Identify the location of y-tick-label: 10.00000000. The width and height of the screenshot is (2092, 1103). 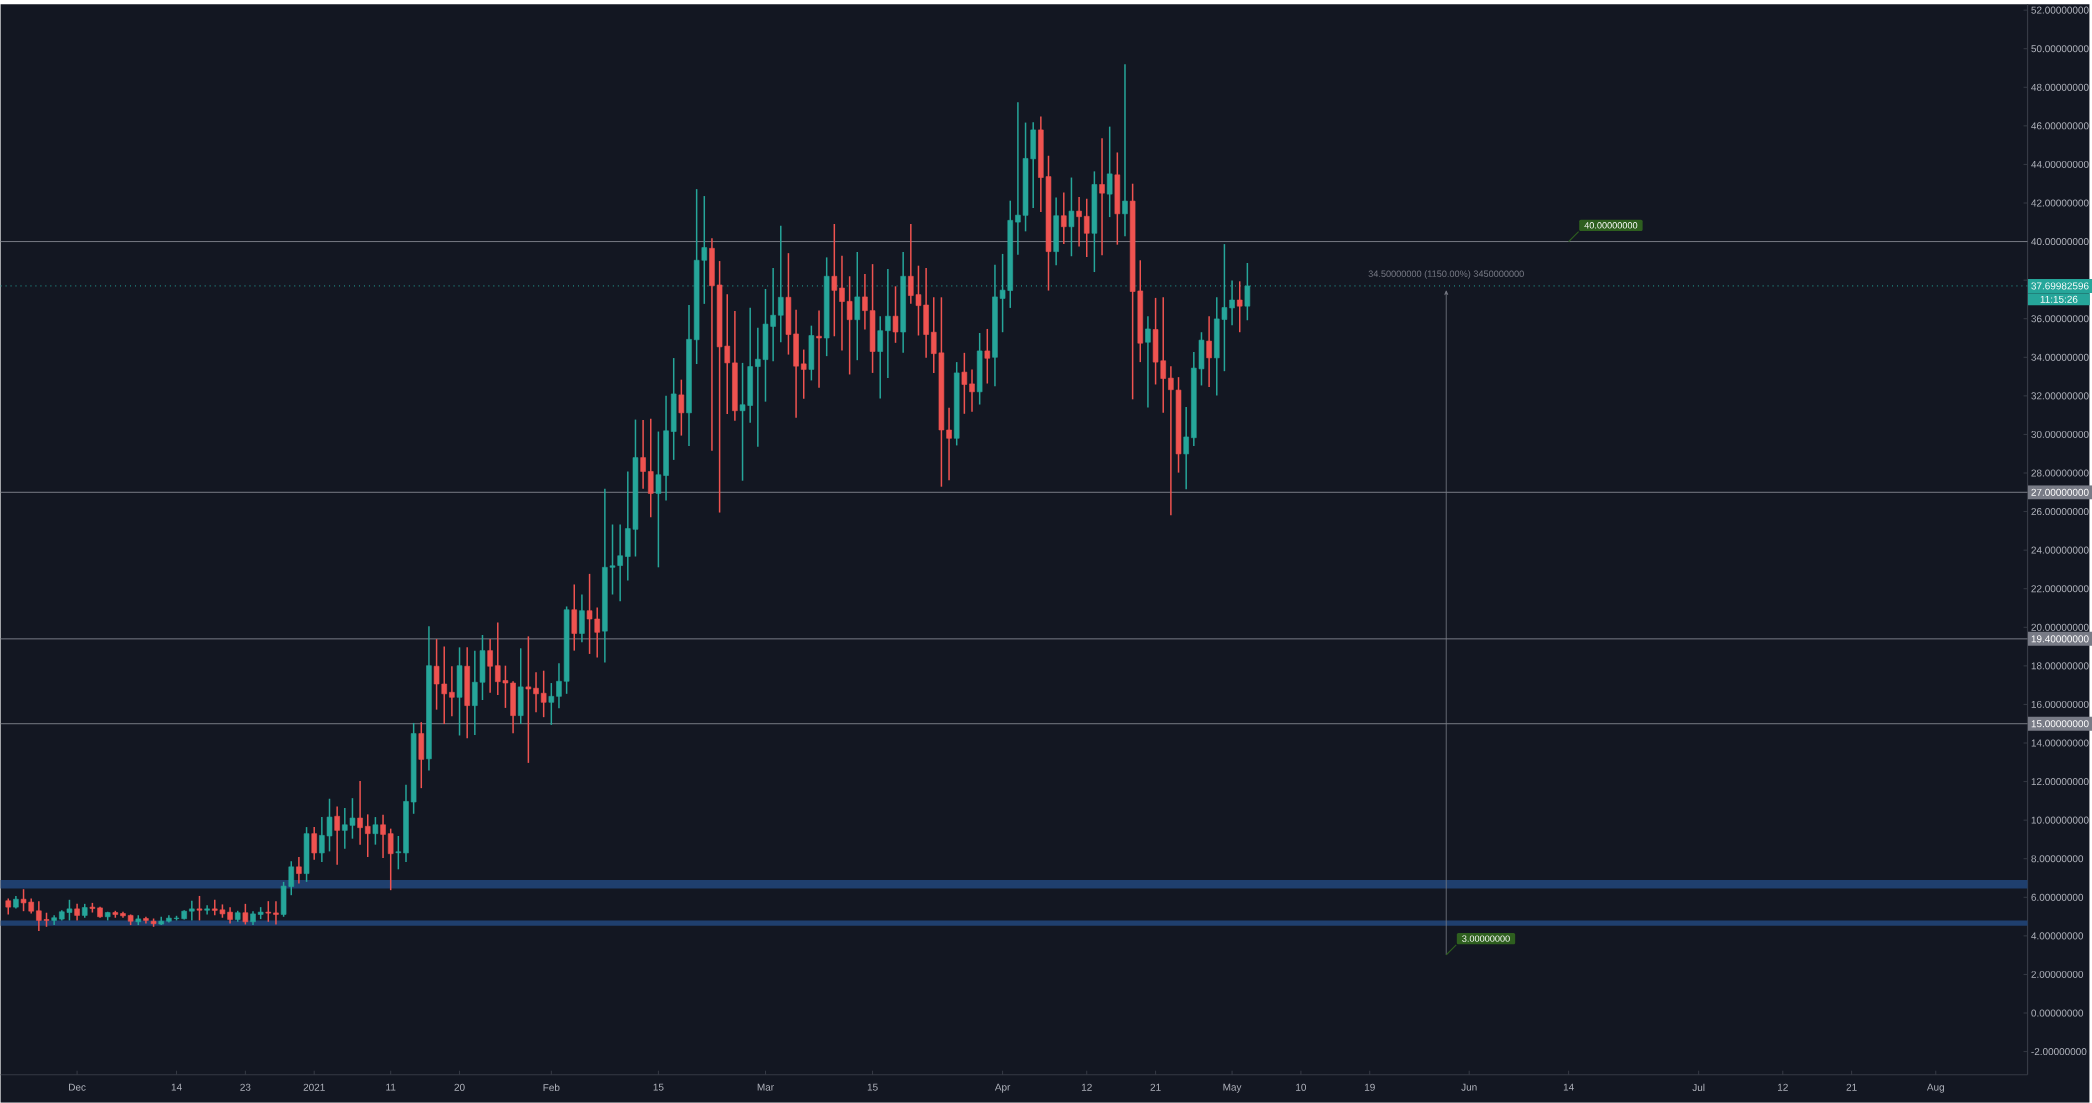
(2060, 820).